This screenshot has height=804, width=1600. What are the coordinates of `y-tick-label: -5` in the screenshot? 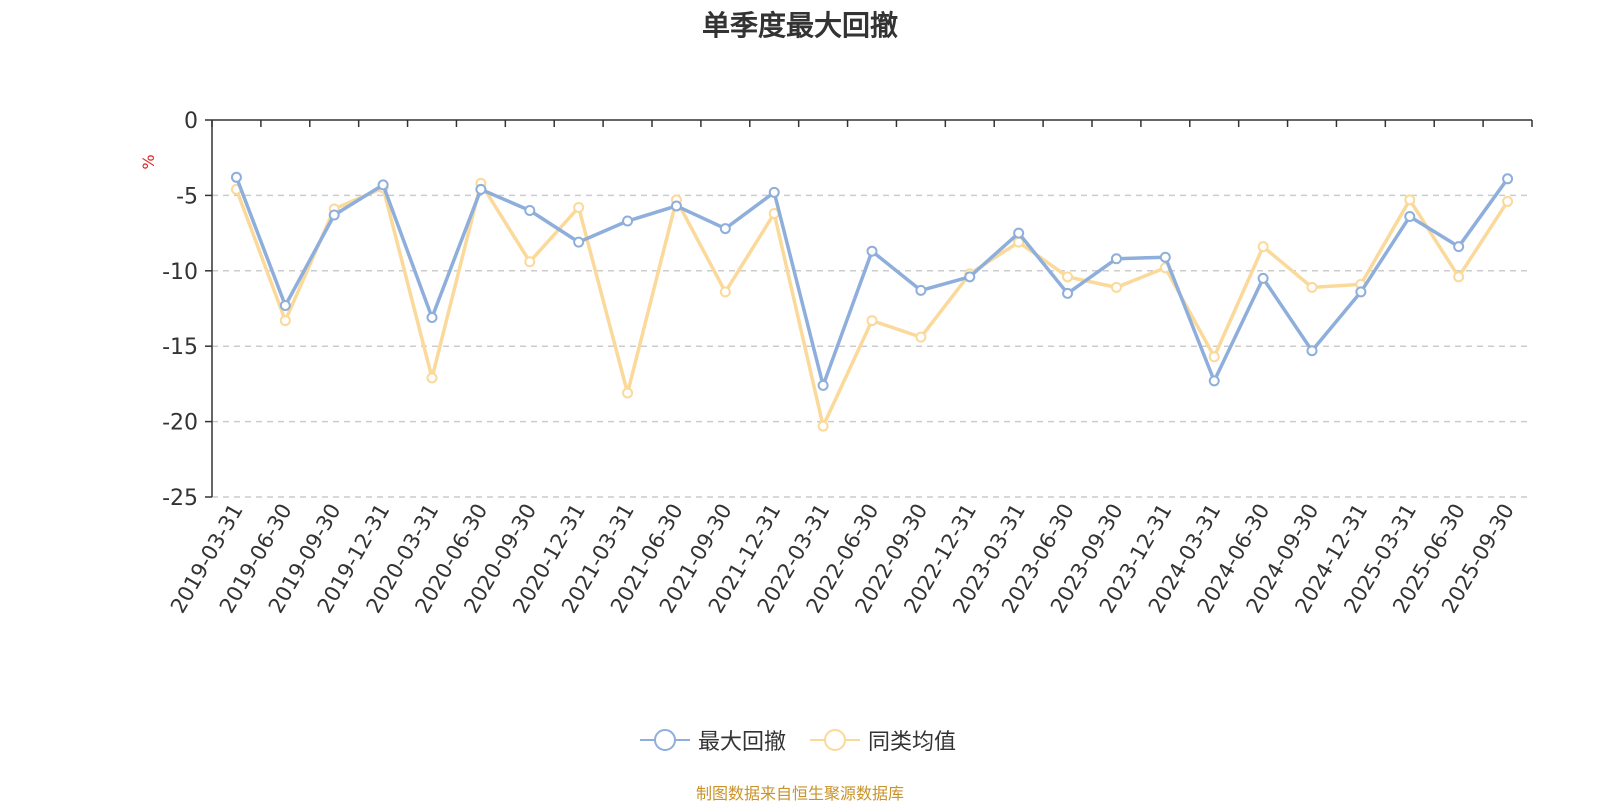 It's located at (187, 196).